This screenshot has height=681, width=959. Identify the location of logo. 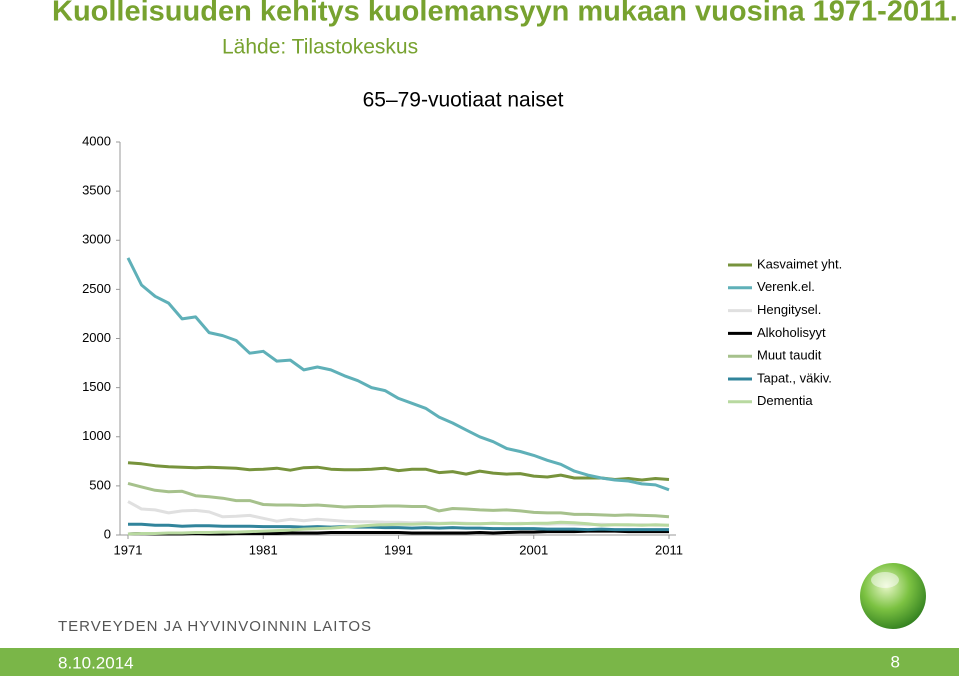
(893, 596).